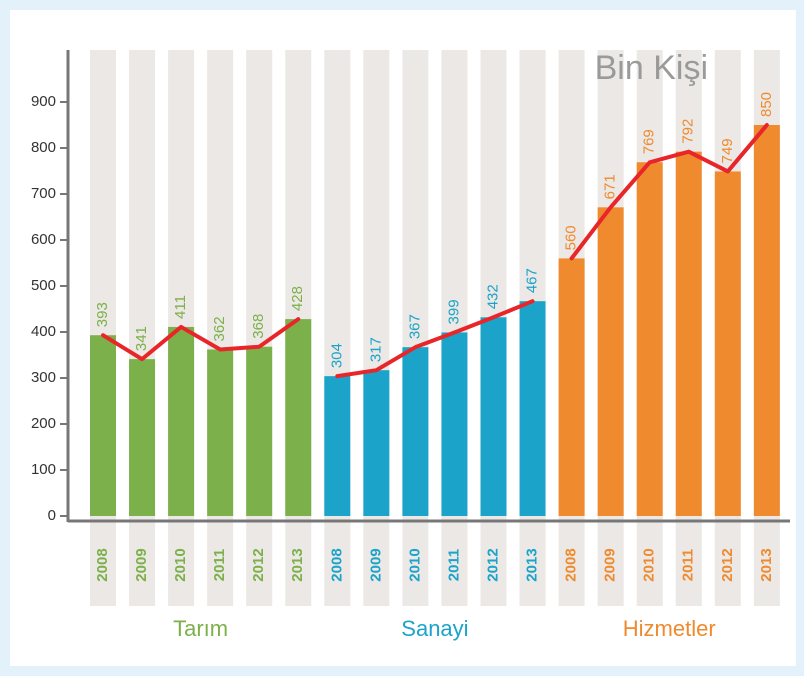 This screenshot has height=676, width=804. Describe the element at coordinates (669, 628) in the screenshot. I see `group-label: Hizmetler` at that location.